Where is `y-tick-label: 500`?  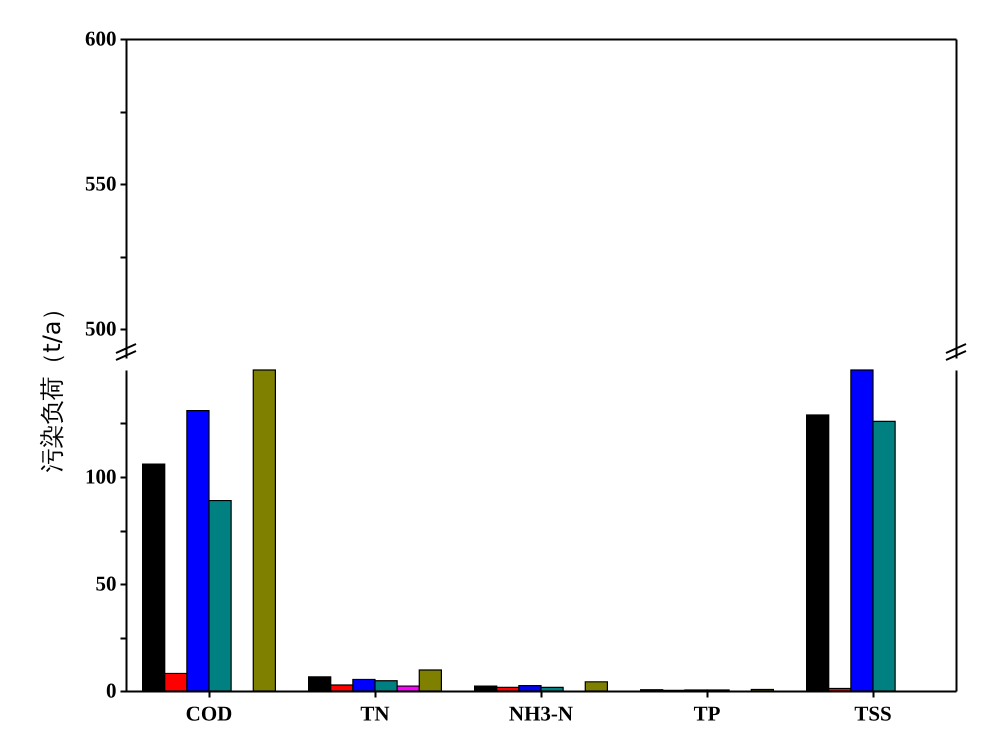 y-tick-label: 500 is located at coordinates (100, 328).